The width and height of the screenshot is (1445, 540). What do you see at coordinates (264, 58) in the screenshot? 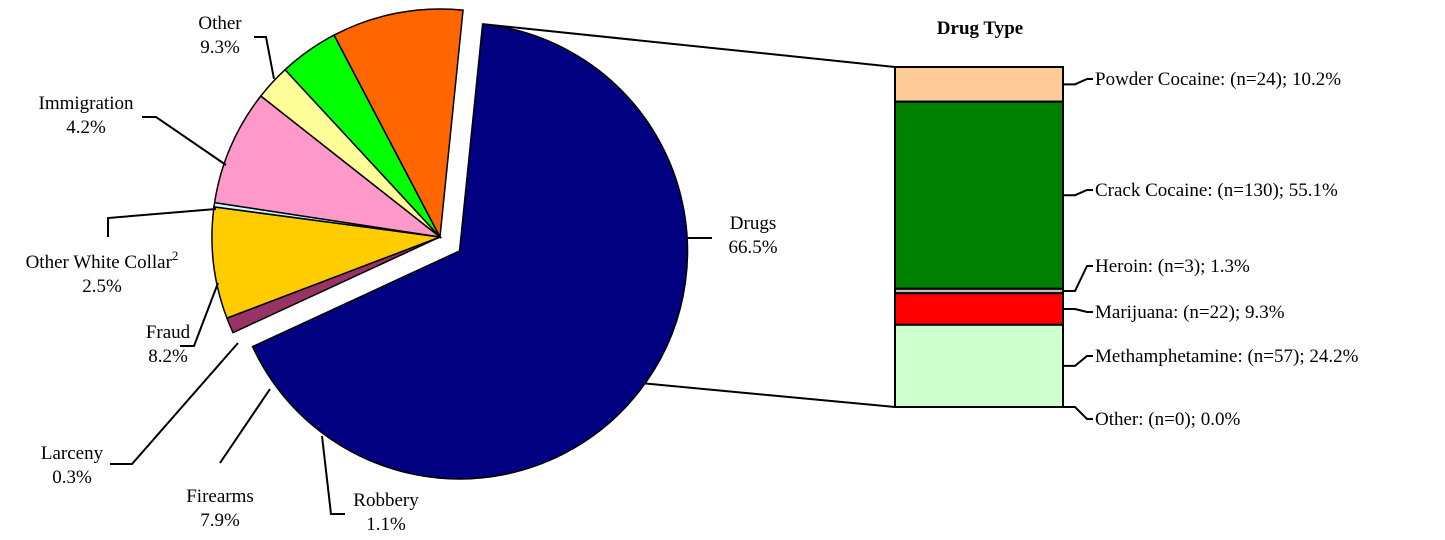
I see `leader-other` at bounding box center [264, 58].